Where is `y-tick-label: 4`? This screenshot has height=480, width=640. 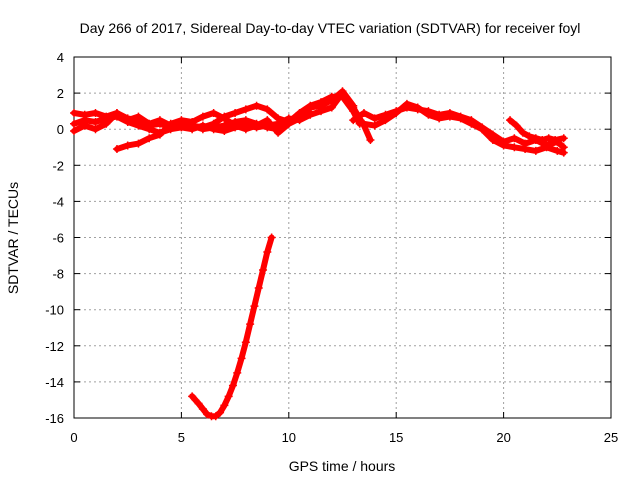
y-tick-label: 4 is located at coordinates (60, 57).